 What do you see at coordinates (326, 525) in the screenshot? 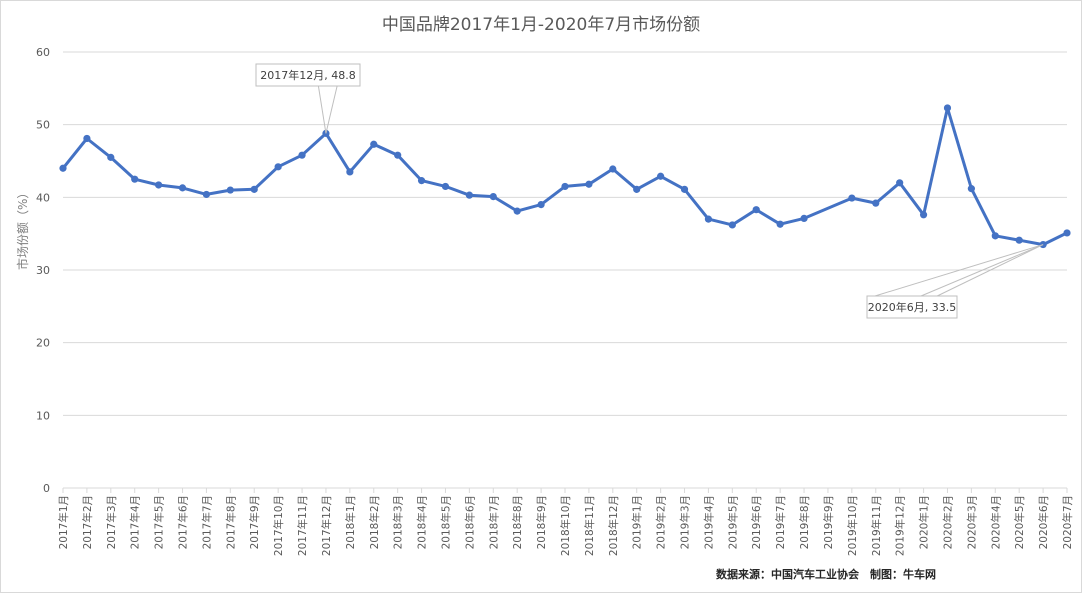
I see `x-tick-label: 2017年12月` at bounding box center [326, 525].